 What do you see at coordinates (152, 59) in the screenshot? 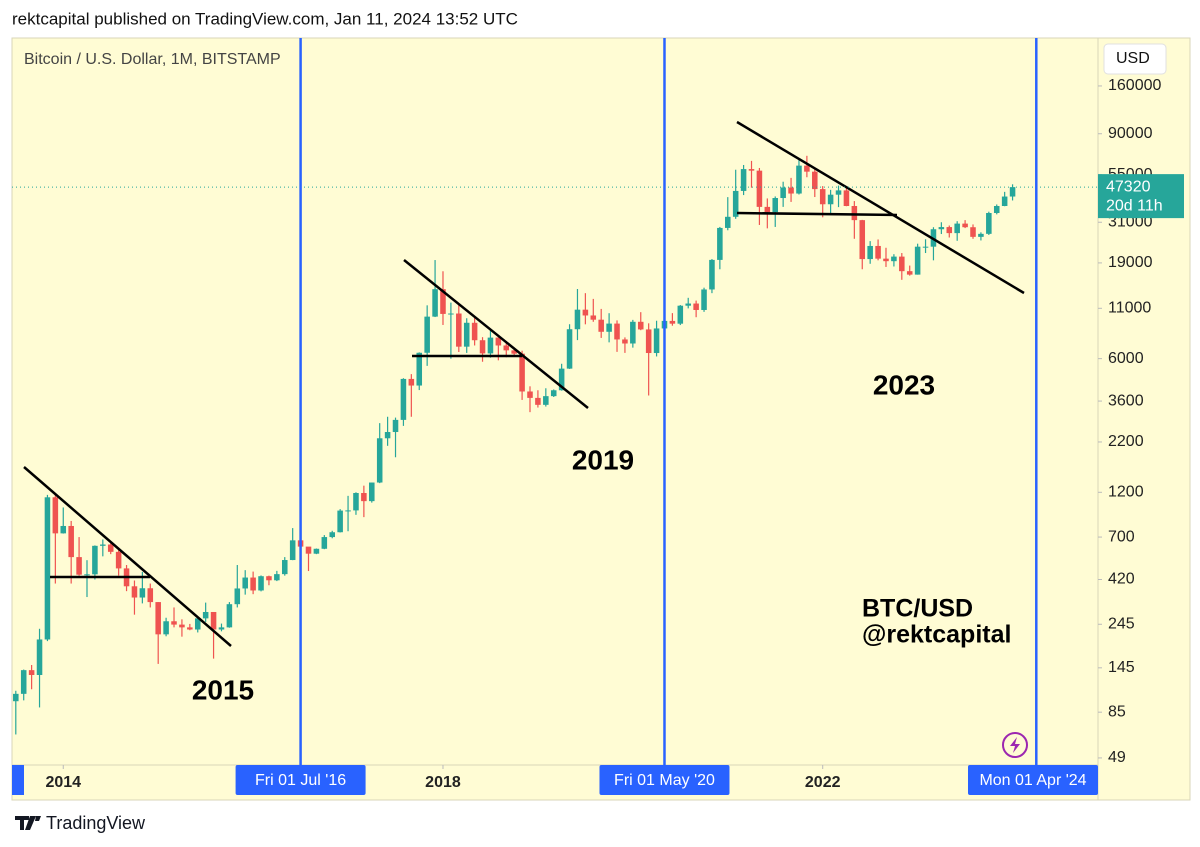
I see `chart-title: Bitcoin / U.S. Dollar, 1M, BITSTAMP` at bounding box center [152, 59].